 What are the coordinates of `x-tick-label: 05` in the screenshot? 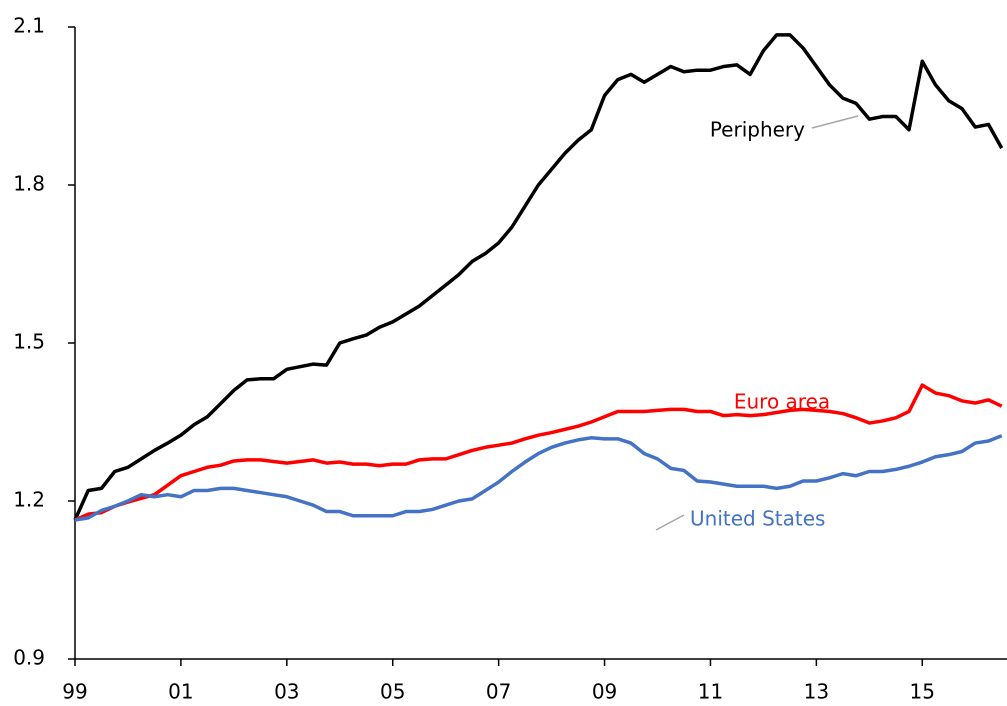 It's located at (392, 692).